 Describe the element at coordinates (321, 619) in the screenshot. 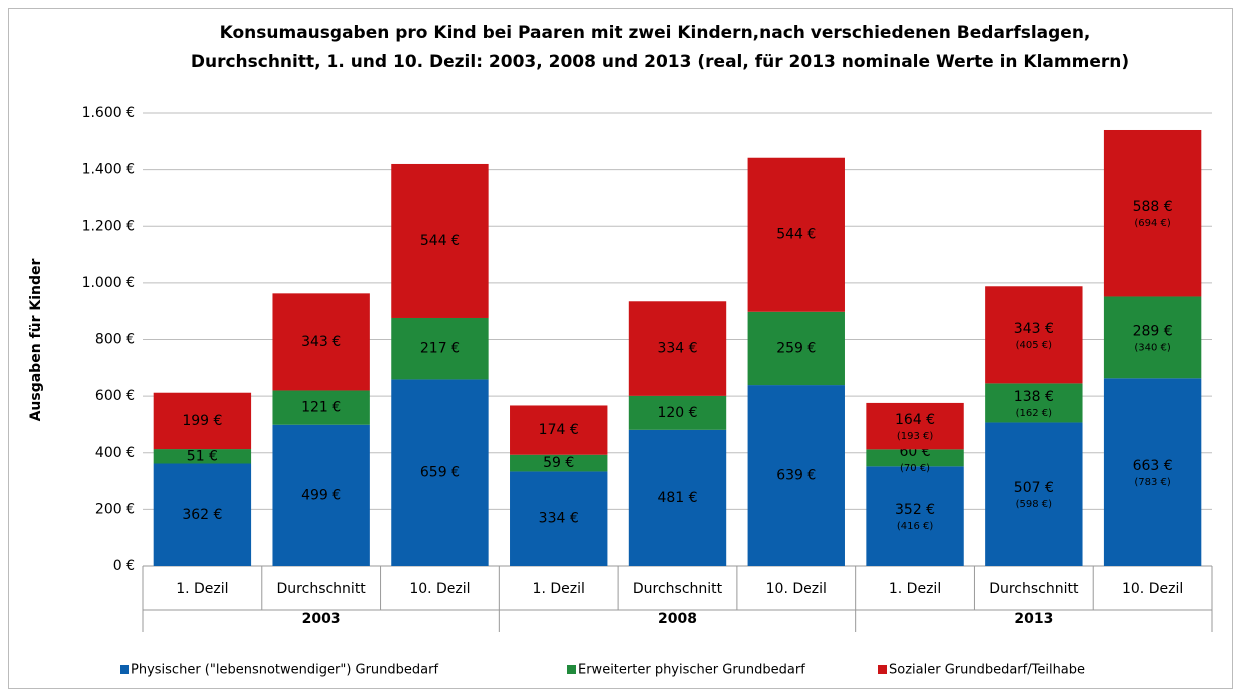

I see `group-label: 2003` at that location.